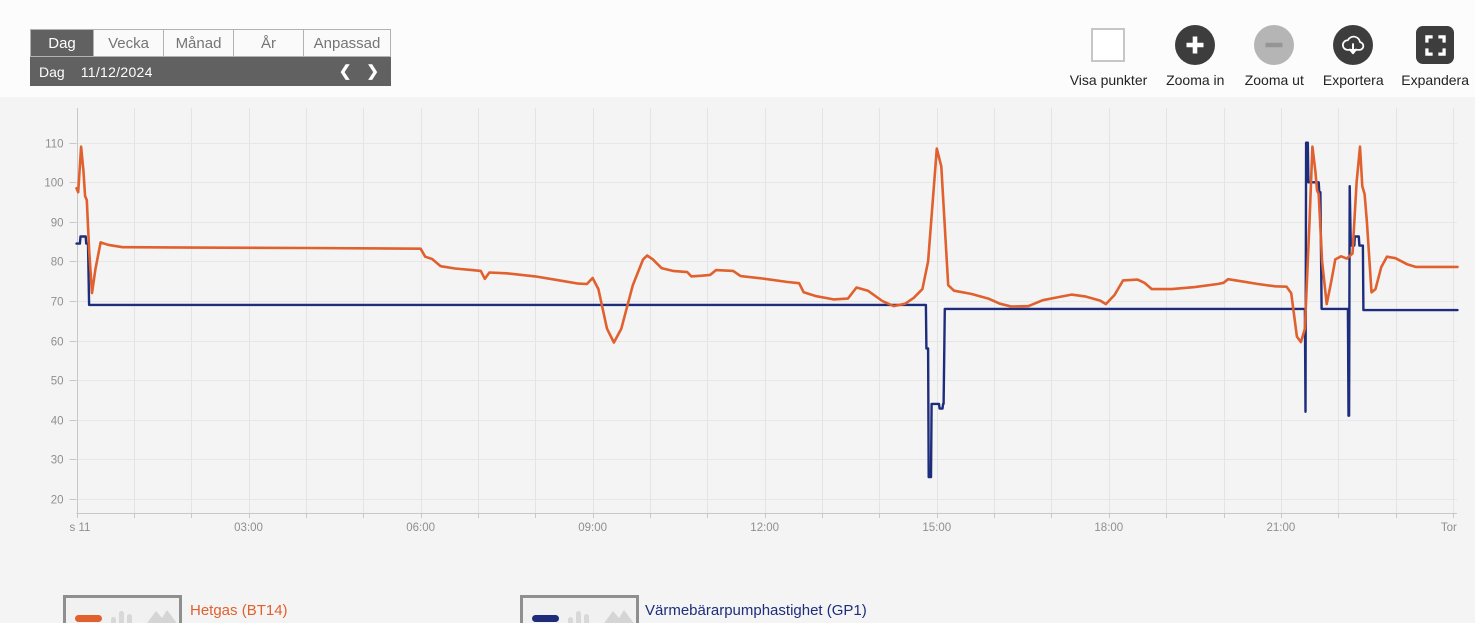 Image resolution: width=1475 pixels, height=623 pixels. What do you see at coordinates (345, 71) in the screenshot?
I see `previous-day-button: ❮` at bounding box center [345, 71].